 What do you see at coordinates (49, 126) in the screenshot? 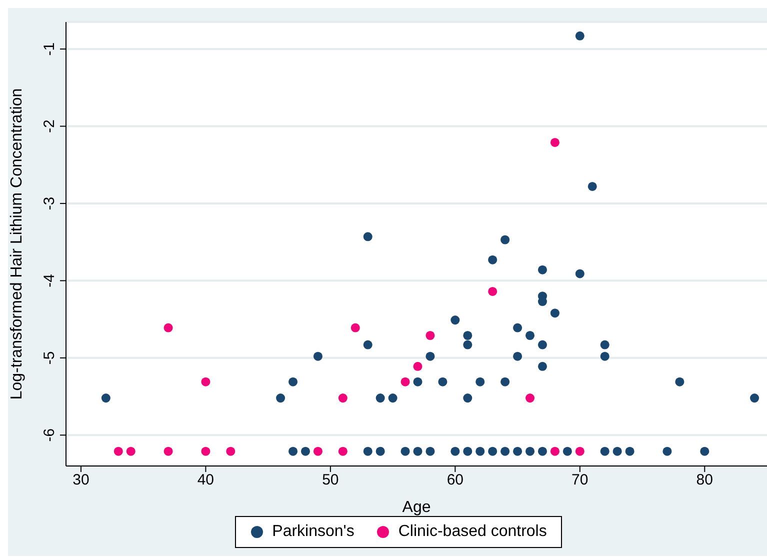
I see `y-tick-label: -2` at bounding box center [49, 126].